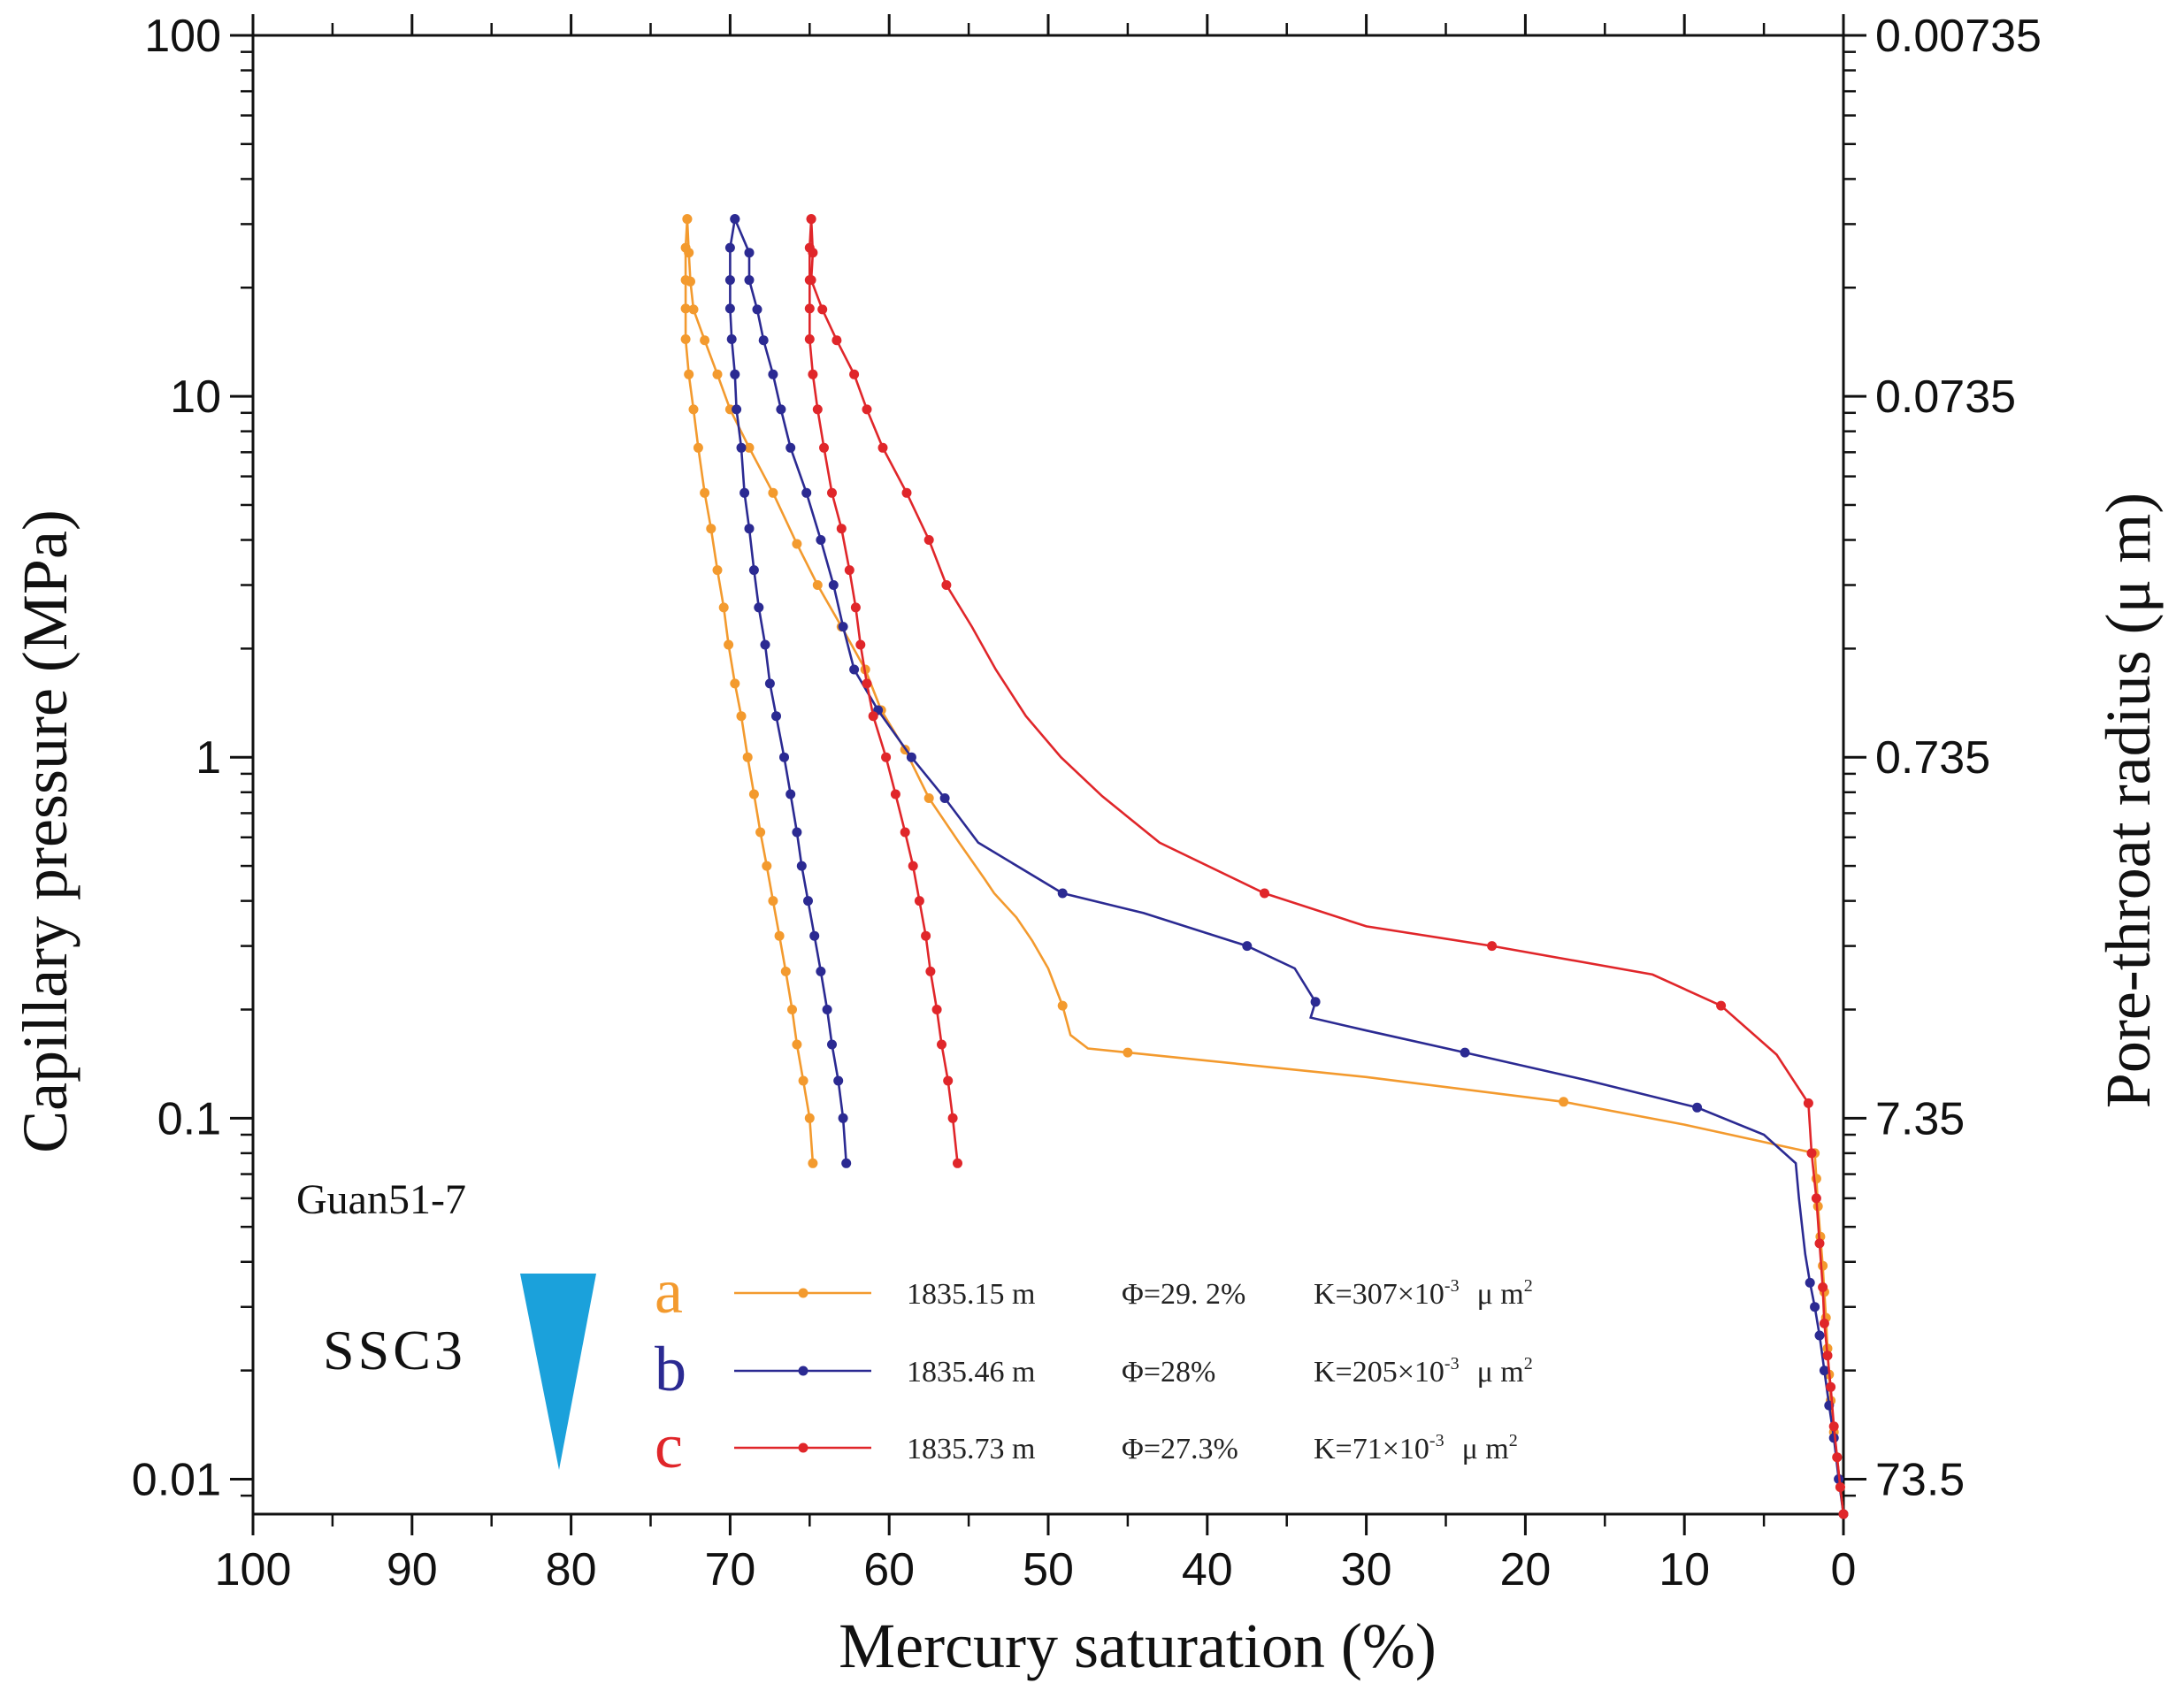 Image resolution: width=2184 pixels, height=1691 pixels. Describe the element at coordinates (1168, 1372) in the screenshot. I see `legend-porosity-b: Φ=28%` at that location.